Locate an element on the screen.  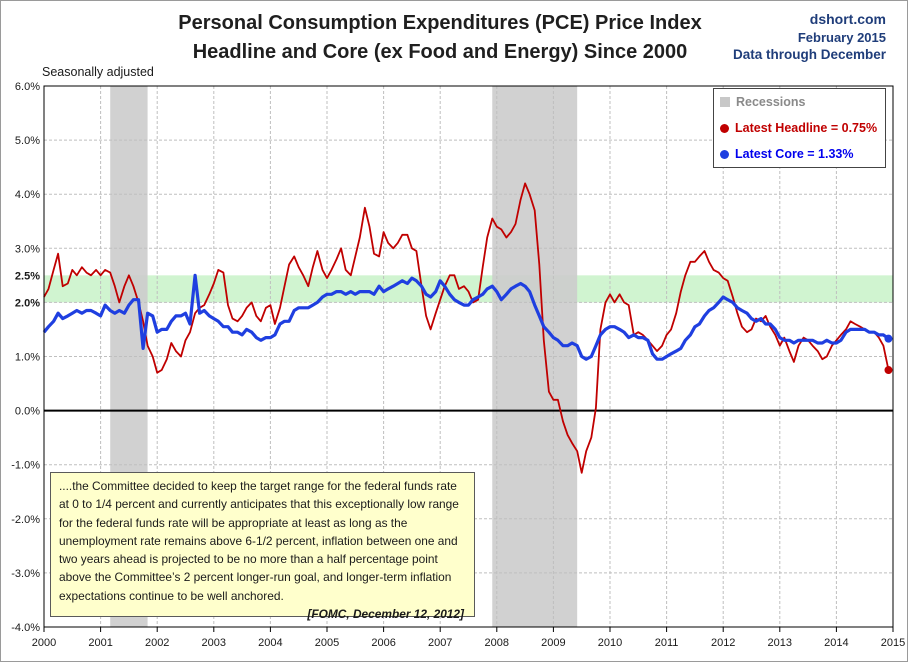
legend-item-recessions: Recessions is located at coordinates (762, 102).